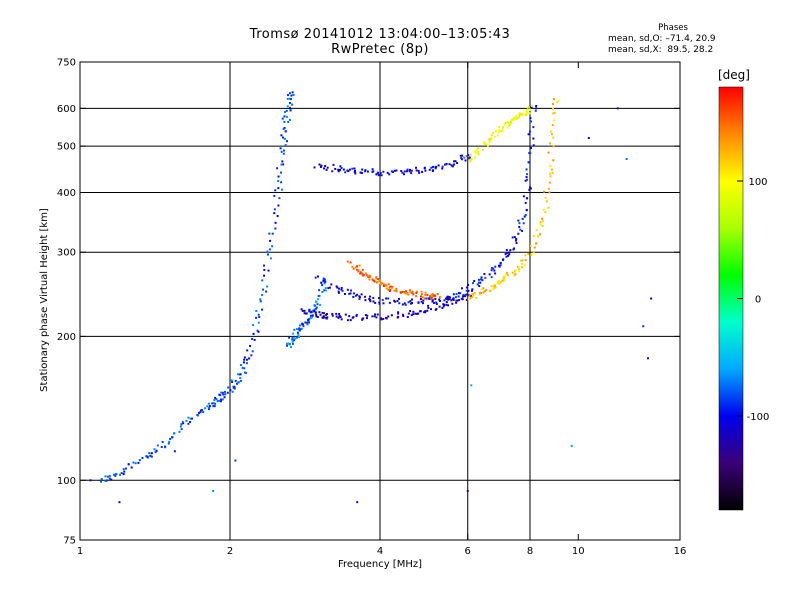 Image resolution: width=800 pixels, height=600 pixels. Describe the element at coordinates (530, 551) in the screenshot. I see `x-tick-label: 8` at that location.